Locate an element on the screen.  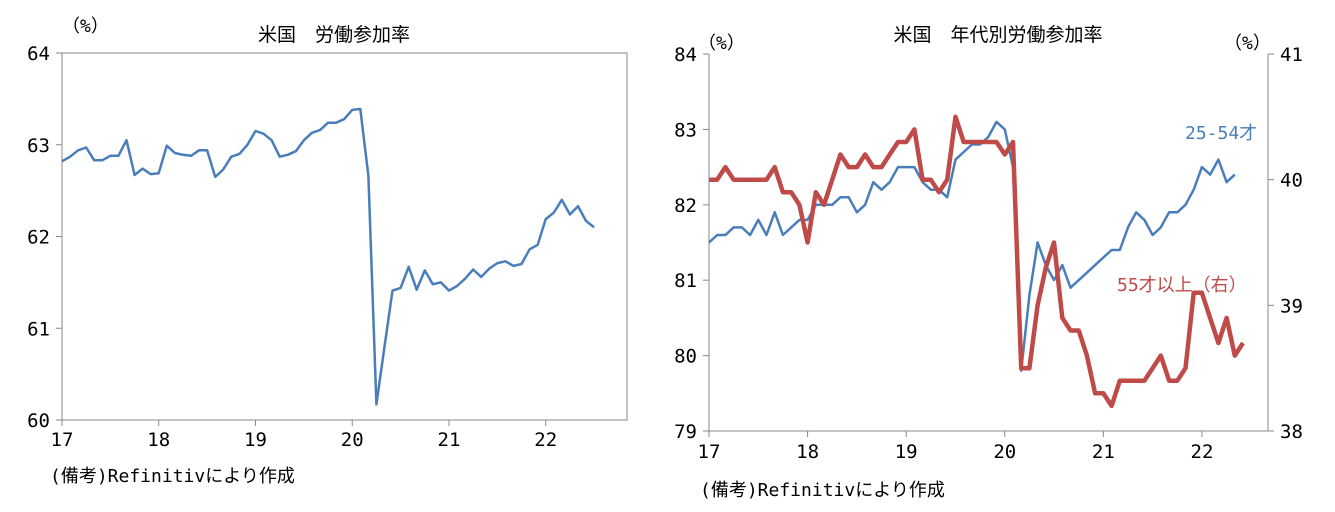
right-x-tick-label: 21 is located at coordinates (1103, 452).